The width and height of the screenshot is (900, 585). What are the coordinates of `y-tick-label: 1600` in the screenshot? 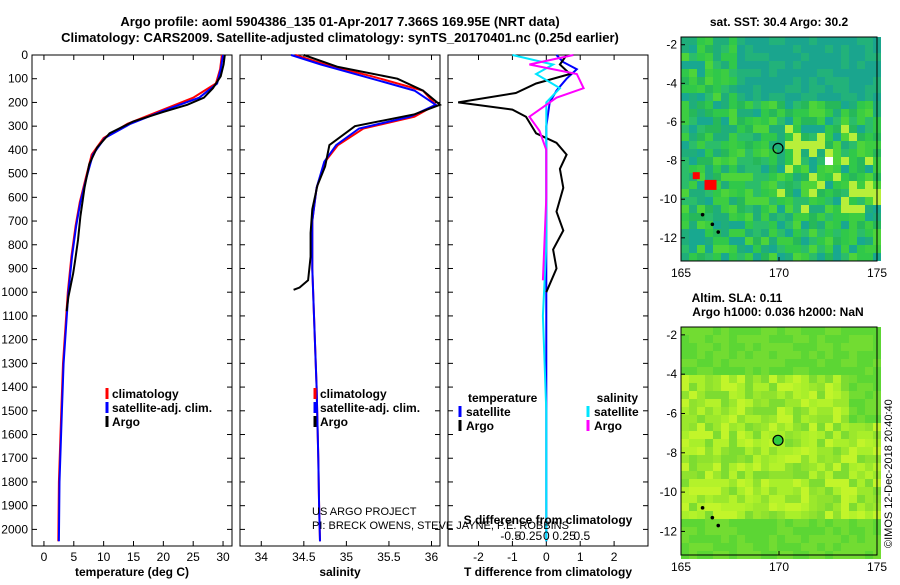 It's located at (14, 435).